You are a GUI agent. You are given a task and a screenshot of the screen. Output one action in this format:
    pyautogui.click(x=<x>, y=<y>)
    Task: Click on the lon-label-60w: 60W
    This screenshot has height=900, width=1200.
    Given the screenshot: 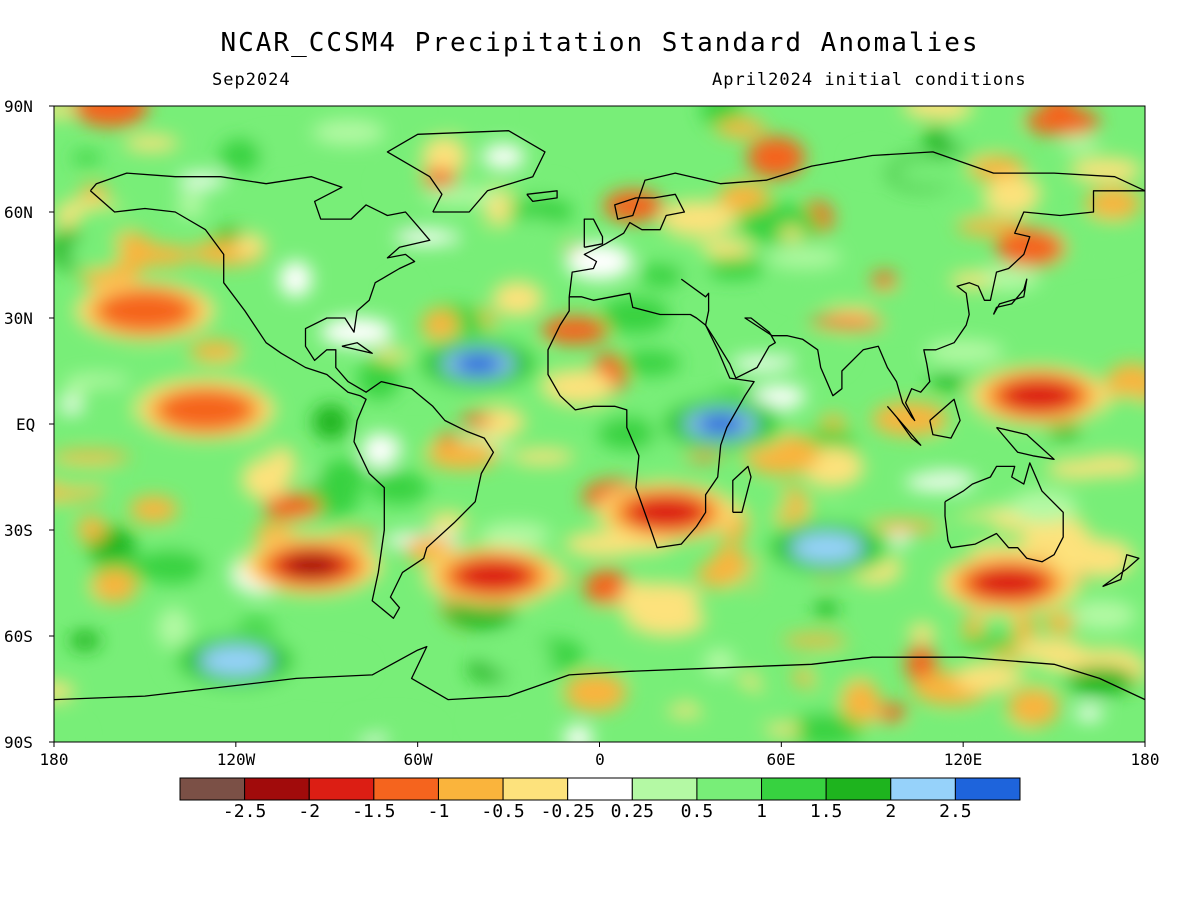 What is the action you would take?
    pyautogui.click(x=418, y=759)
    